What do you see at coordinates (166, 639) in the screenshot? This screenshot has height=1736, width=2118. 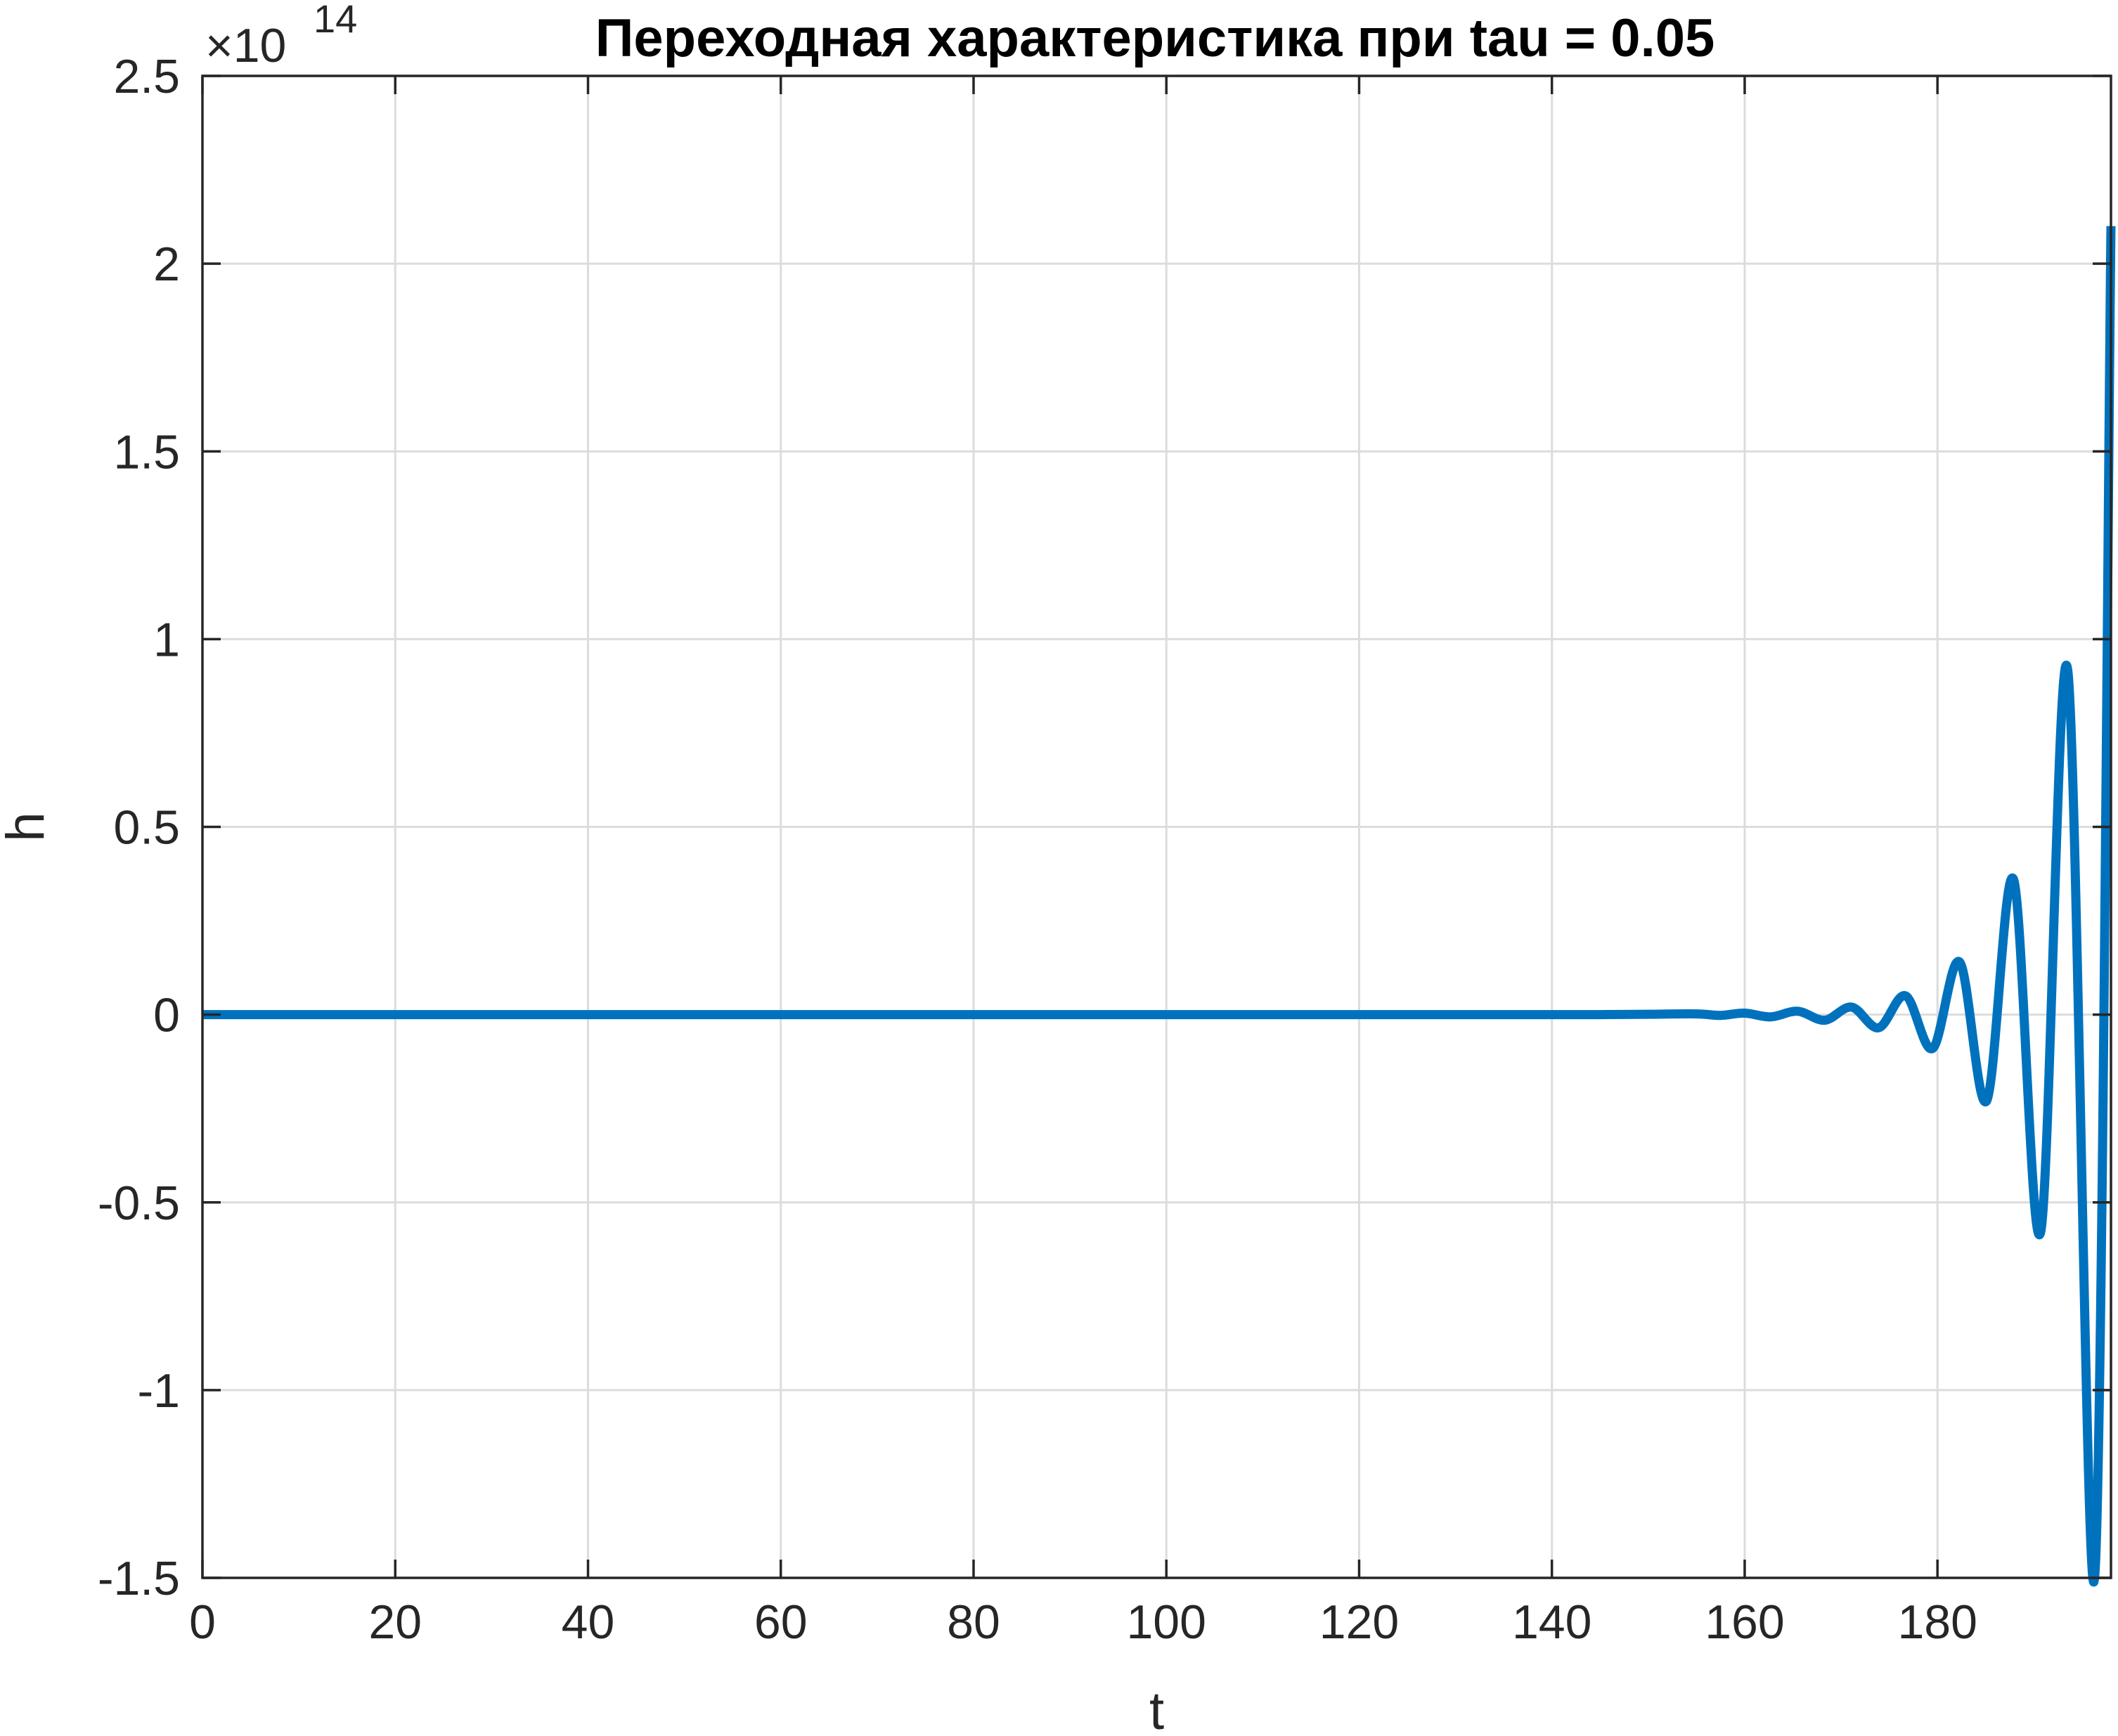 I see `y-tick-label: 1` at bounding box center [166, 639].